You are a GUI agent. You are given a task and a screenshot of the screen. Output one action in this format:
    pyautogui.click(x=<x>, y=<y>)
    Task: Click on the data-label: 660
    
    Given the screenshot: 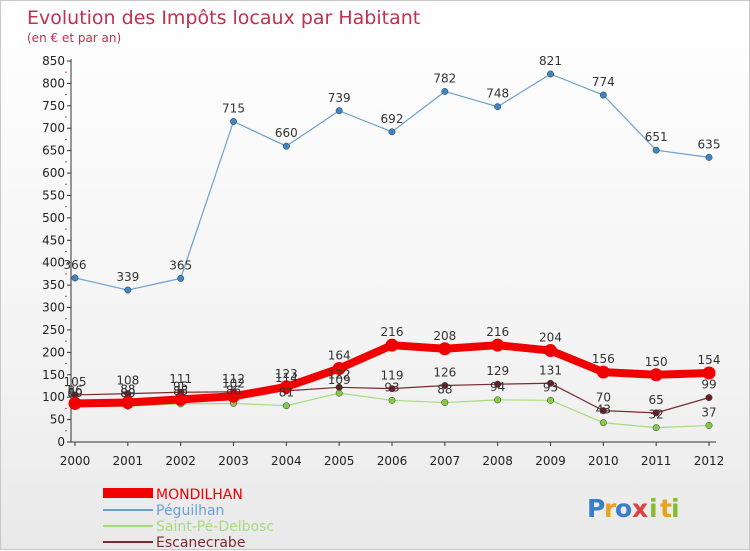 What is the action you would take?
    pyautogui.click(x=286, y=133)
    